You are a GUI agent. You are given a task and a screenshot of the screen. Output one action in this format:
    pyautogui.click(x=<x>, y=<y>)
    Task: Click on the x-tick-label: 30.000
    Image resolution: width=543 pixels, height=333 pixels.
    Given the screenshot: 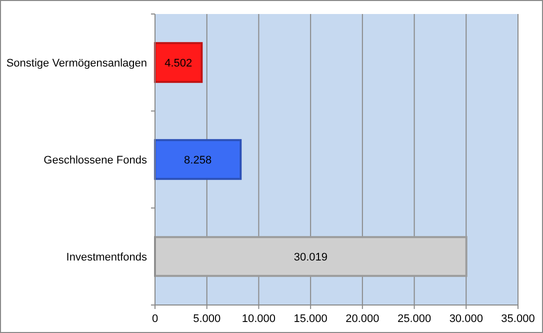 What is the action you would take?
    pyautogui.click(x=466, y=319)
    